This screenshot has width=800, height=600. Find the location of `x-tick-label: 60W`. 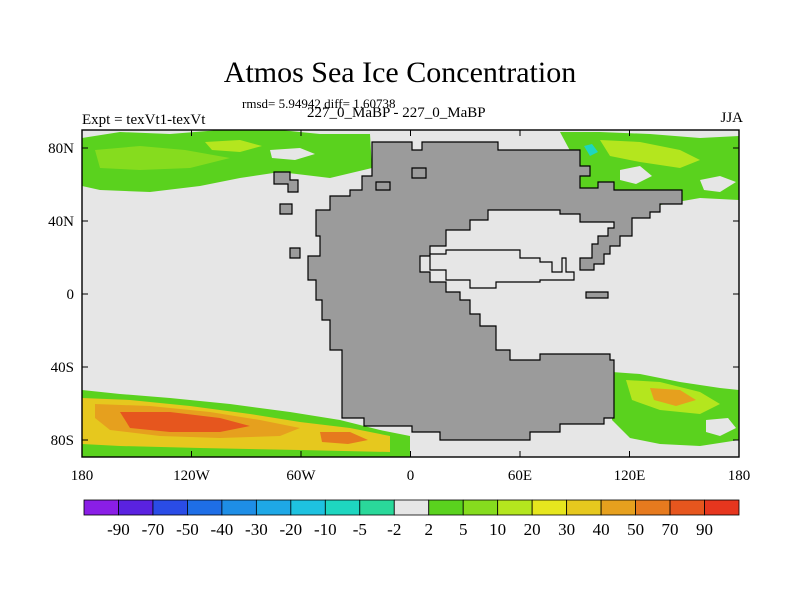

x-tick-label: 60W is located at coordinates (301, 476).